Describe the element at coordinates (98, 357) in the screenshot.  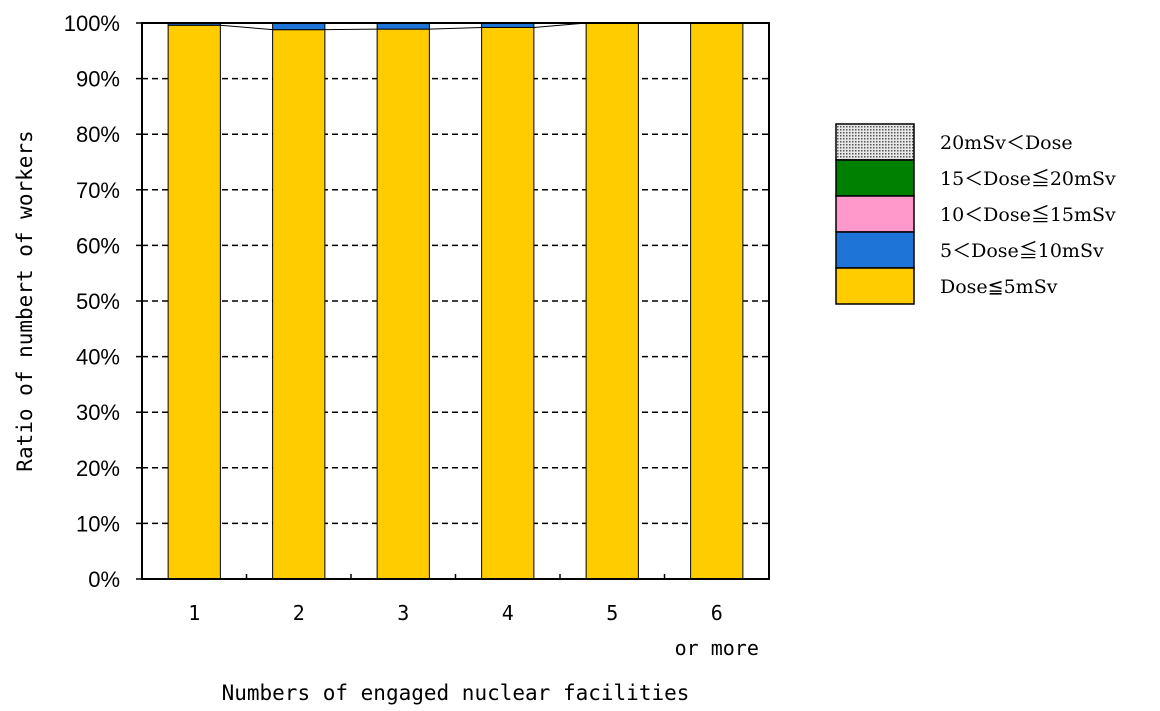
I see `y-tick-label: 40%` at that location.